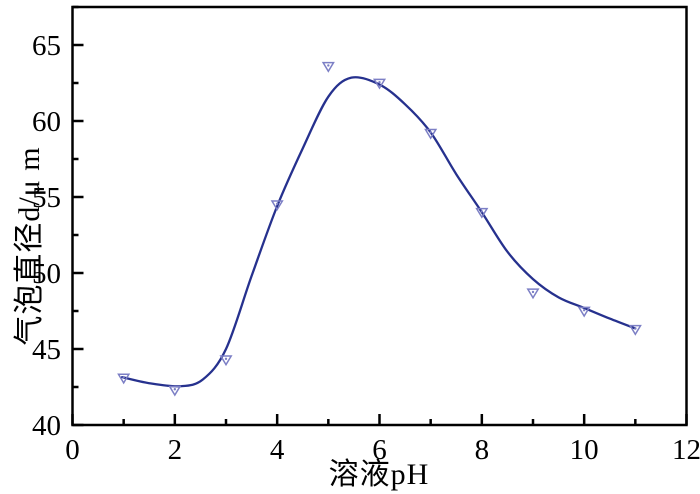  Describe the element at coordinates (379, 474) in the screenshot. I see `x-axis-title: 溶液pH` at that location.